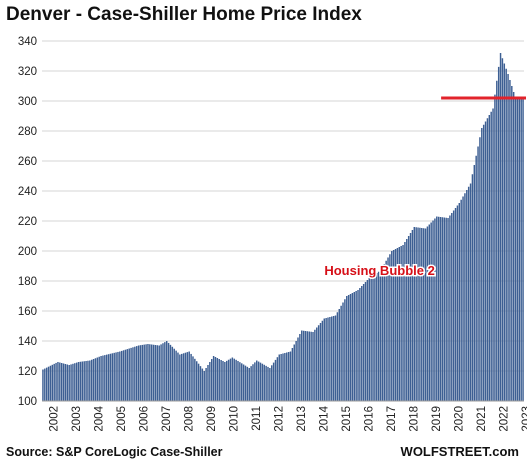  What do you see at coordinates (482, 419) in the screenshot?
I see `x-tick-label-2021: 2021` at bounding box center [482, 419].